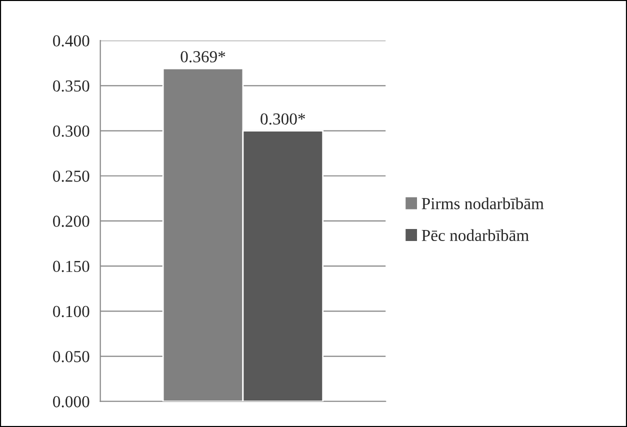  I want to click on y-tick-label: 0.150, so click(71, 266).